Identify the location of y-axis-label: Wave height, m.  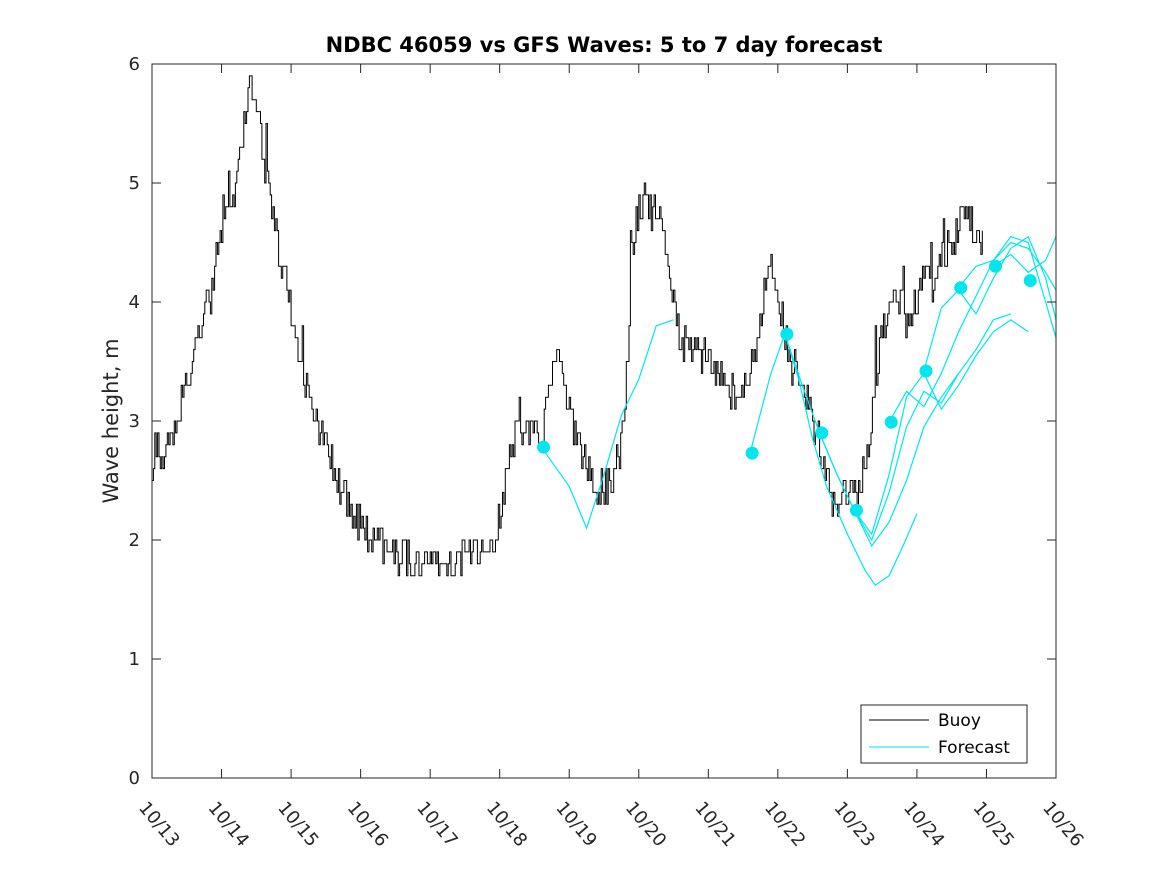
(111, 420).